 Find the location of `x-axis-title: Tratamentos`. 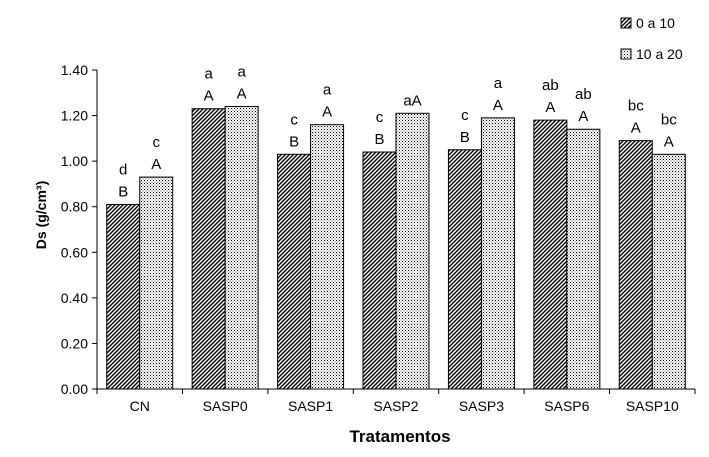

x-axis-title: Tratamentos is located at coordinates (399, 436).